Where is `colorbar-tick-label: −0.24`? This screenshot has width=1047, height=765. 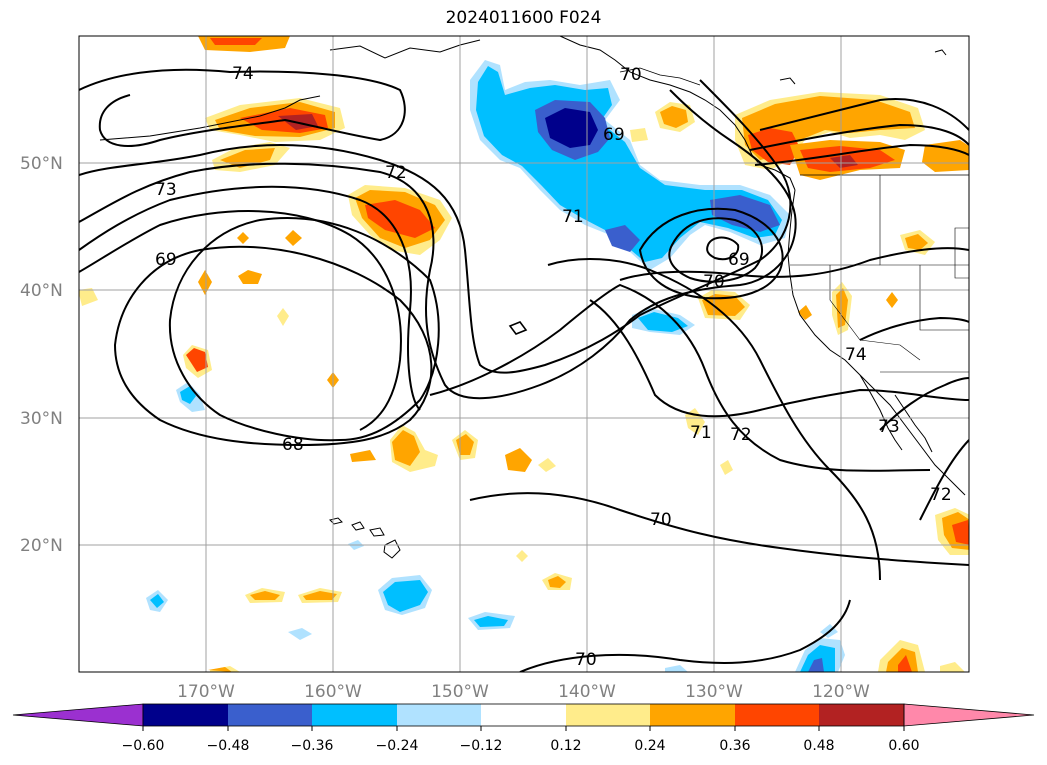 colorbar-tick-label: −0.24 is located at coordinates (397, 746).